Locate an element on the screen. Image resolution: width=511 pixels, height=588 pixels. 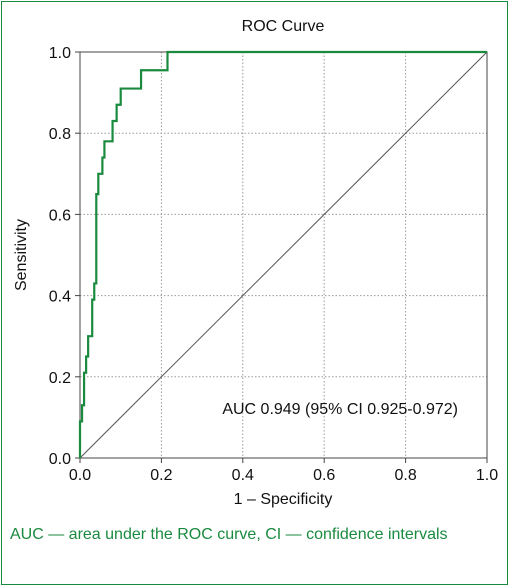
x-tick-label: 0.4 is located at coordinates (243, 475).